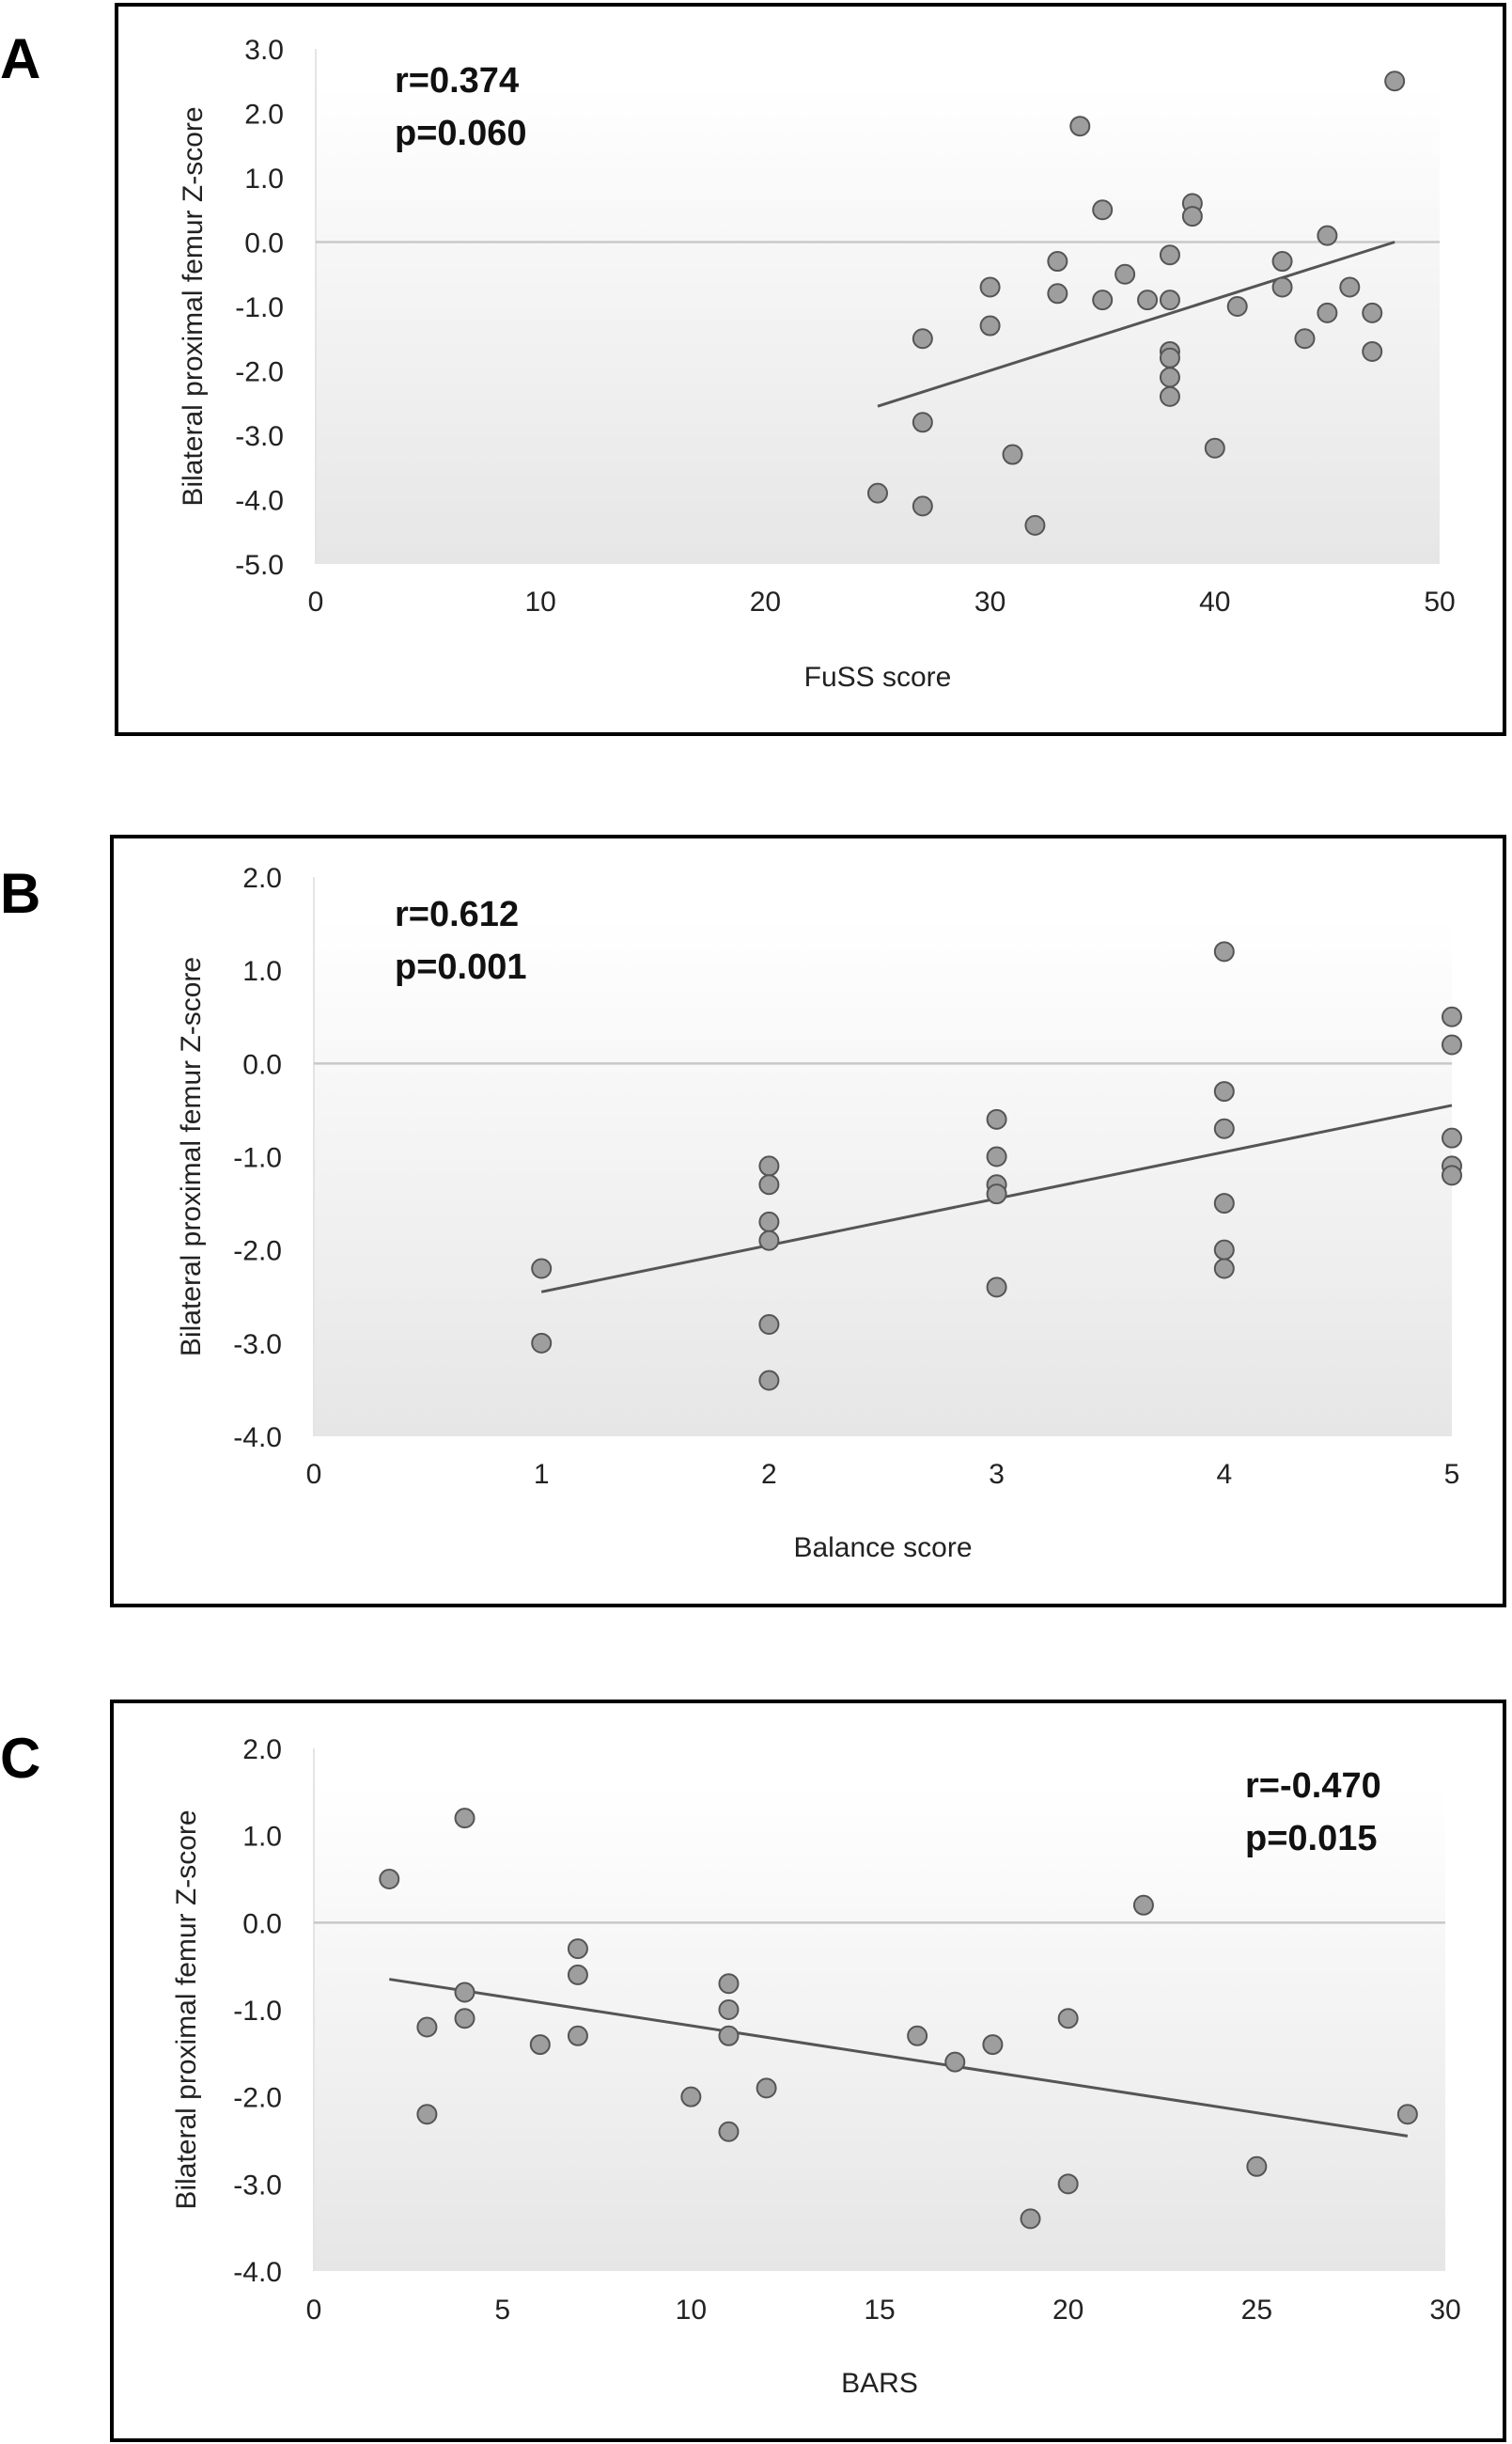 Image resolution: width=1512 pixels, height=2444 pixels. What do you see at coordinates (264, 115) in the screenshot?
I see `y-tick-label-a: 2.0` at bounding box center [264, 115].